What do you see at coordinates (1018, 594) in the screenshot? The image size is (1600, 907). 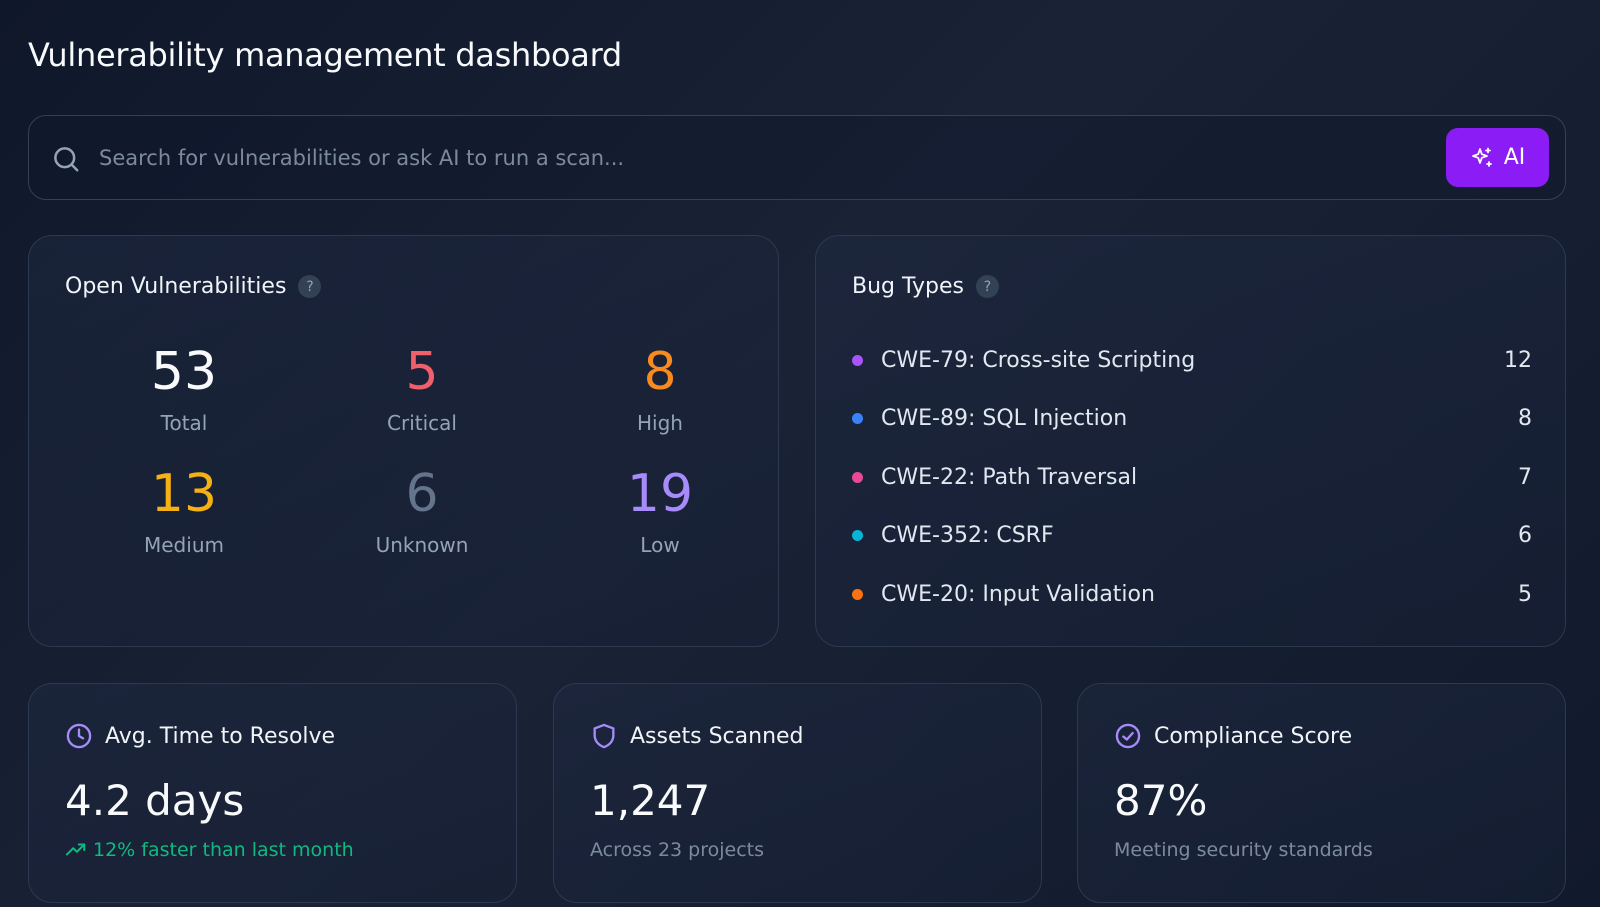 I see `bug-type-name: CWE-20: Input Validation` at bounding box center [1018, 594].